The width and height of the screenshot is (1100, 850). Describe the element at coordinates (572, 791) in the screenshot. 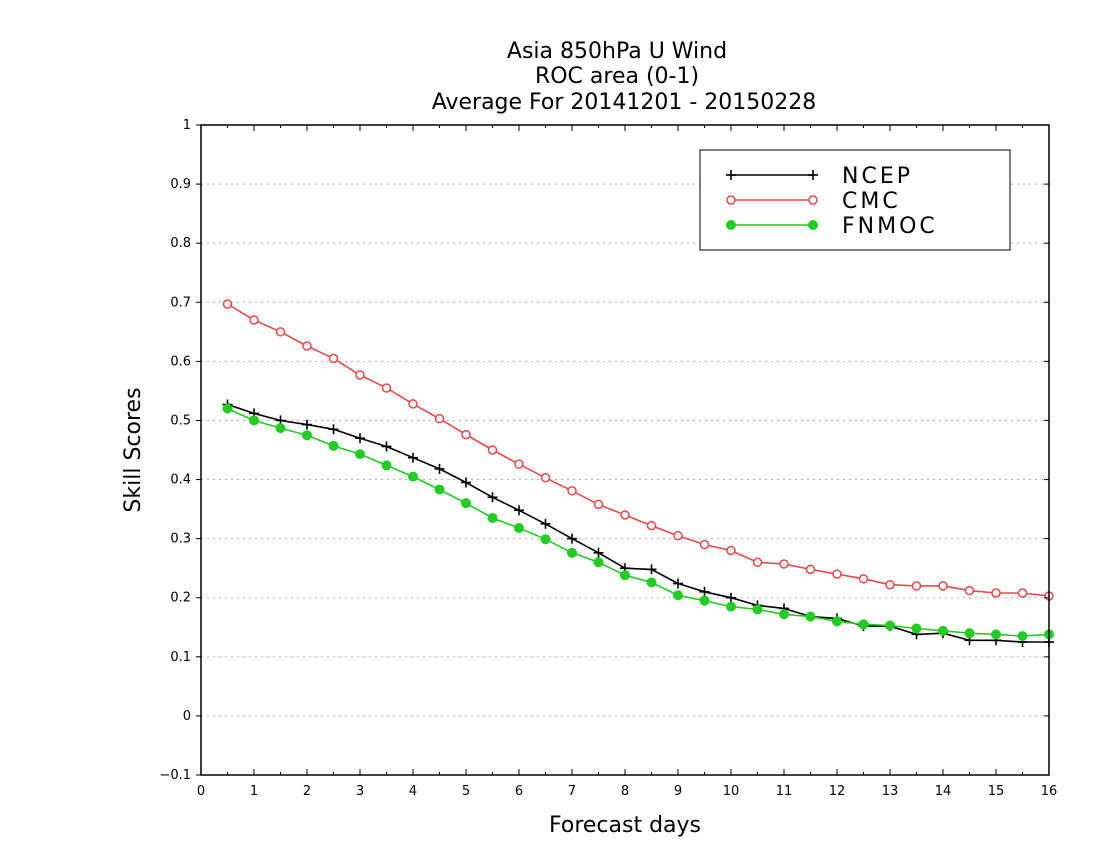

I see `x-tick-label: 7` at that location.